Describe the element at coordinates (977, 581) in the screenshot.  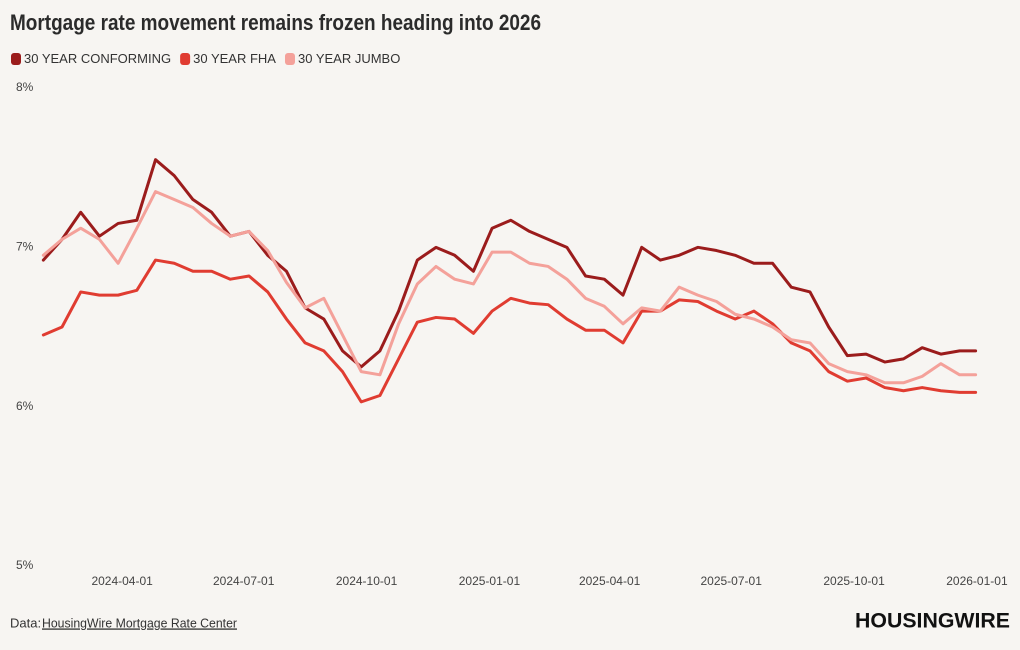
I see `x-tick-label: 2026-01-01` at that location.